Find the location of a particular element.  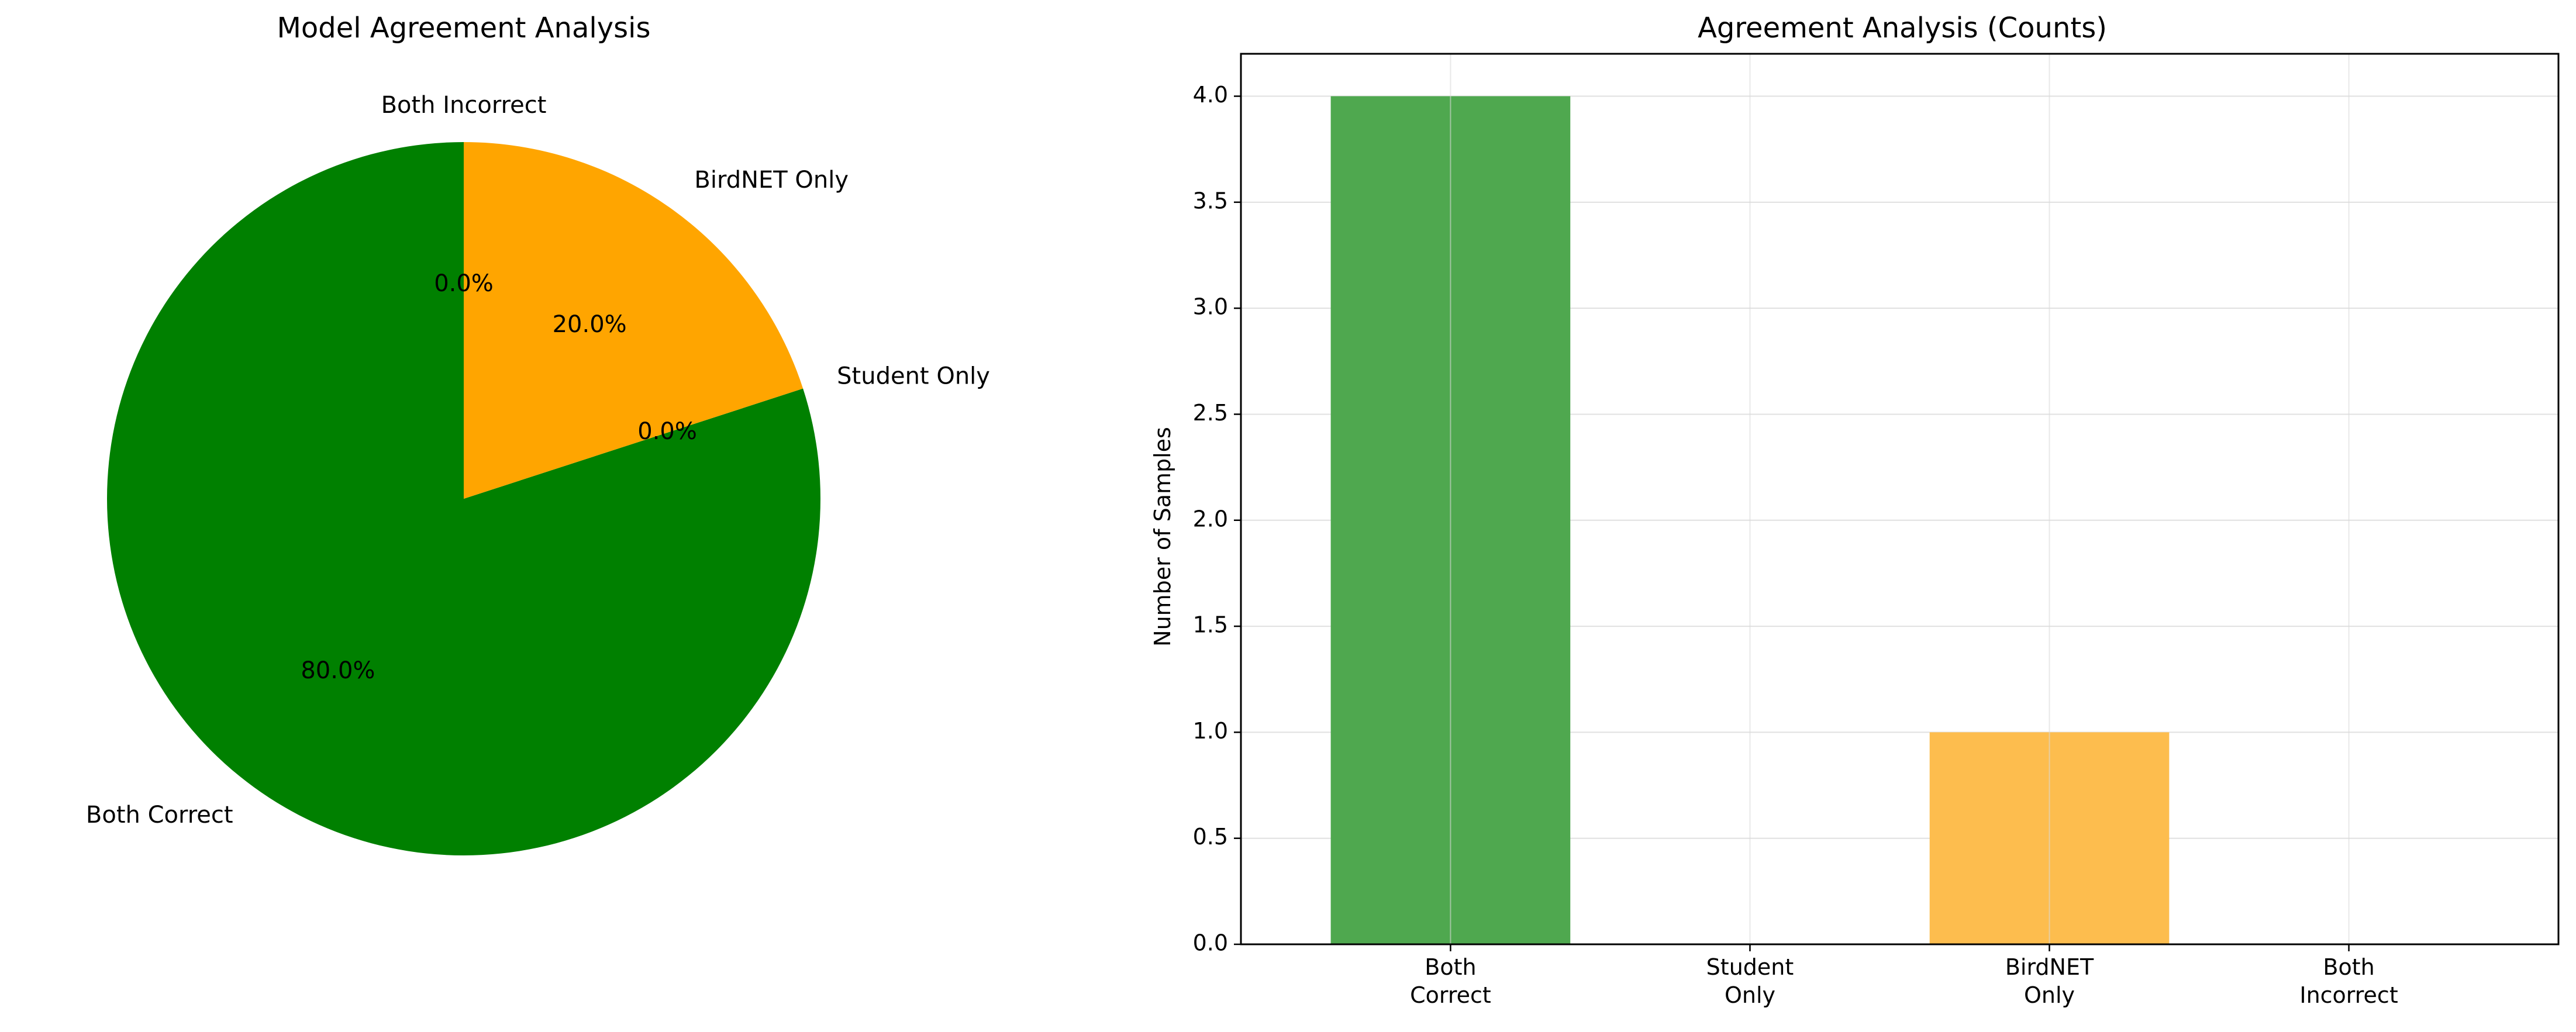

y-tick-label: 3.0 is located at coordinates (1211, 307).